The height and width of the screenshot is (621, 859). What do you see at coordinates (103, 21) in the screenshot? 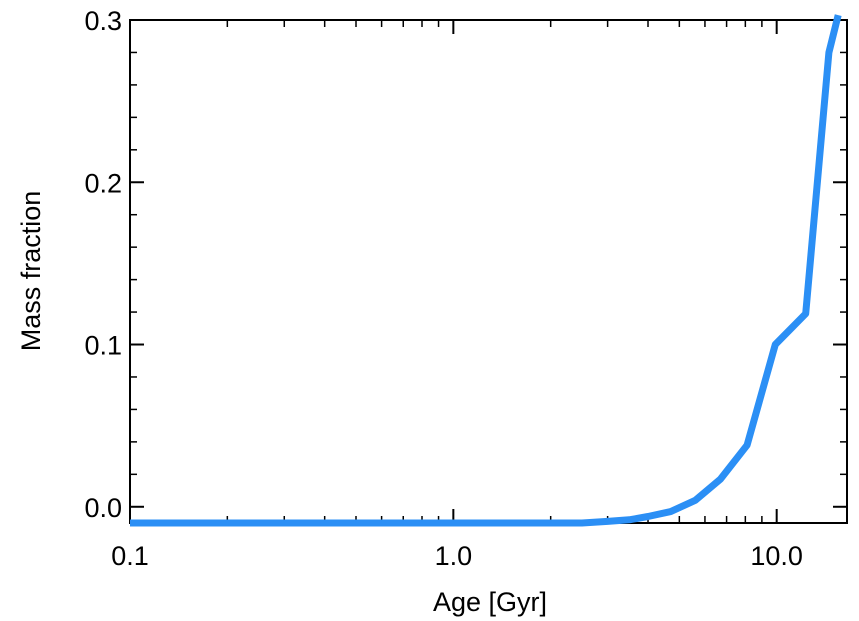
I see `y-tick-label: 0.3` at bounding box center [103, 21].